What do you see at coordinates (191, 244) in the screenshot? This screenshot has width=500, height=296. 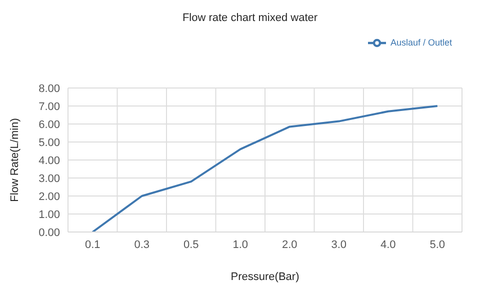 I see `x-tick-label: 0.5` at bounding box center [191, 244].